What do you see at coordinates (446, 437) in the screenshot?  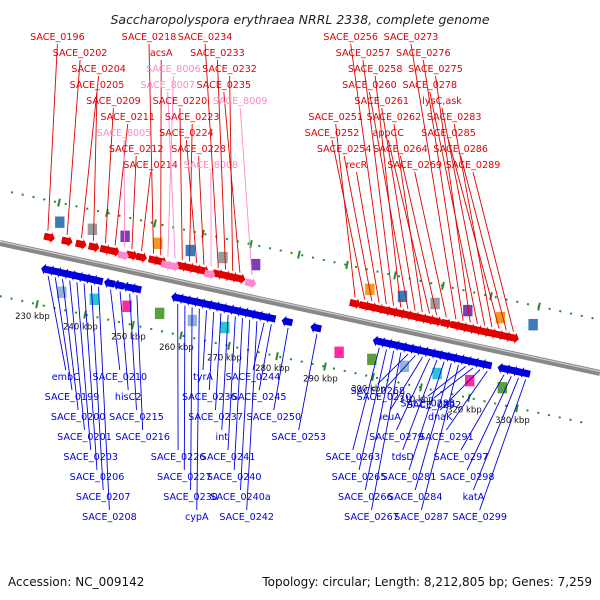 I see `gene-label: SACE_0291` at bounding box center [446, 437].